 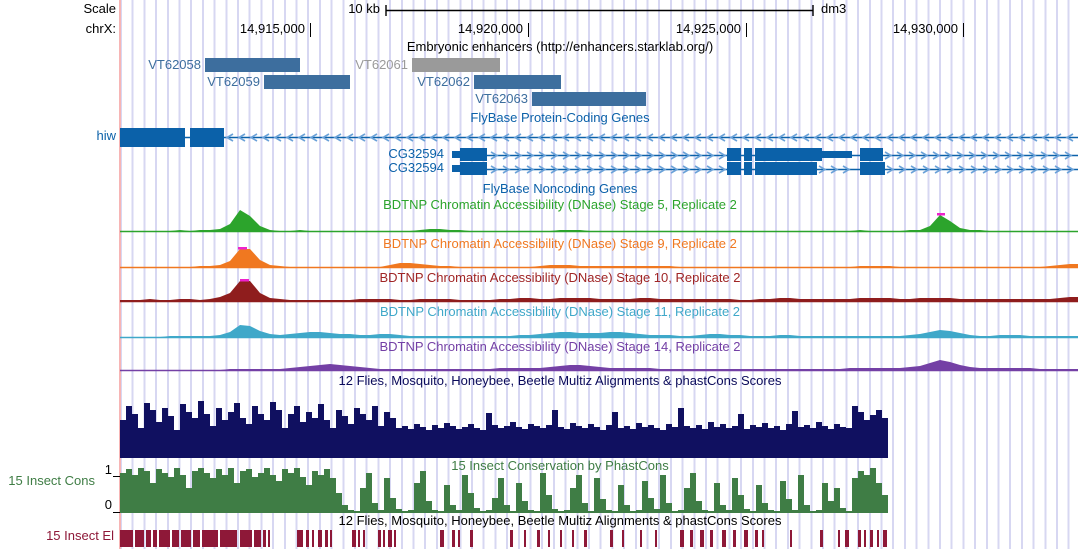 I want to click on coordinate-tick-label: 14,915,000, so click(x=272, y=28).